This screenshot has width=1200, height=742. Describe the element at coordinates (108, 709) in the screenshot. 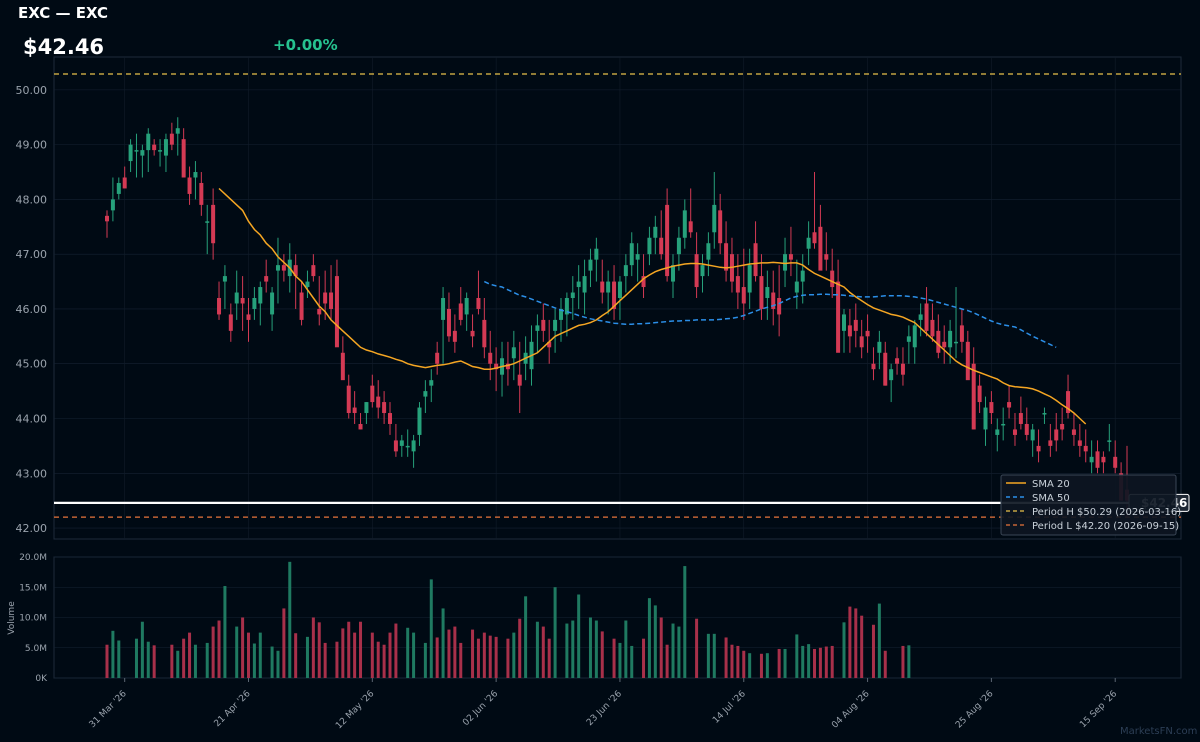

I see `date-tick-label: 31 Mar '26` at that location.